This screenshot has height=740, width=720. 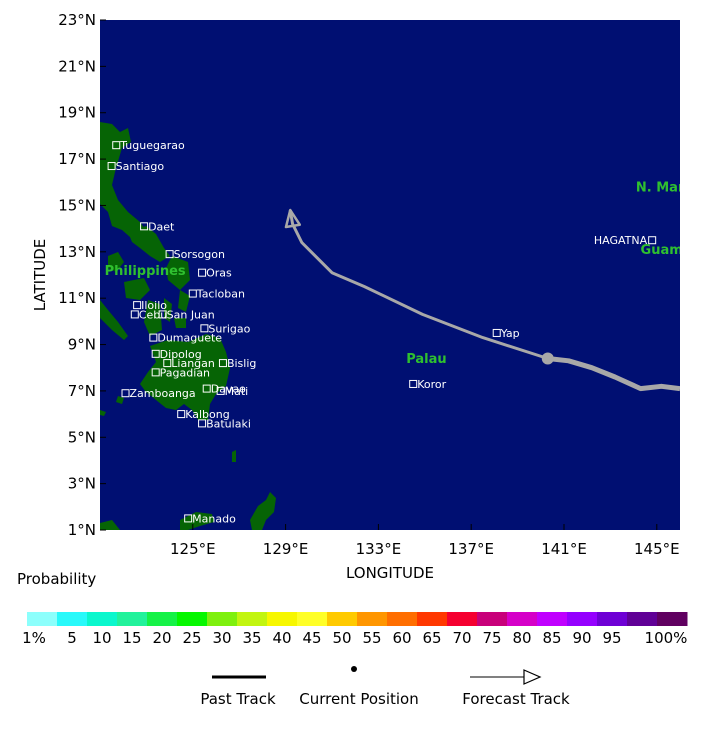 I want to click on legend-forecast-track-label: Forecast Track, so click(x=516, y=699).